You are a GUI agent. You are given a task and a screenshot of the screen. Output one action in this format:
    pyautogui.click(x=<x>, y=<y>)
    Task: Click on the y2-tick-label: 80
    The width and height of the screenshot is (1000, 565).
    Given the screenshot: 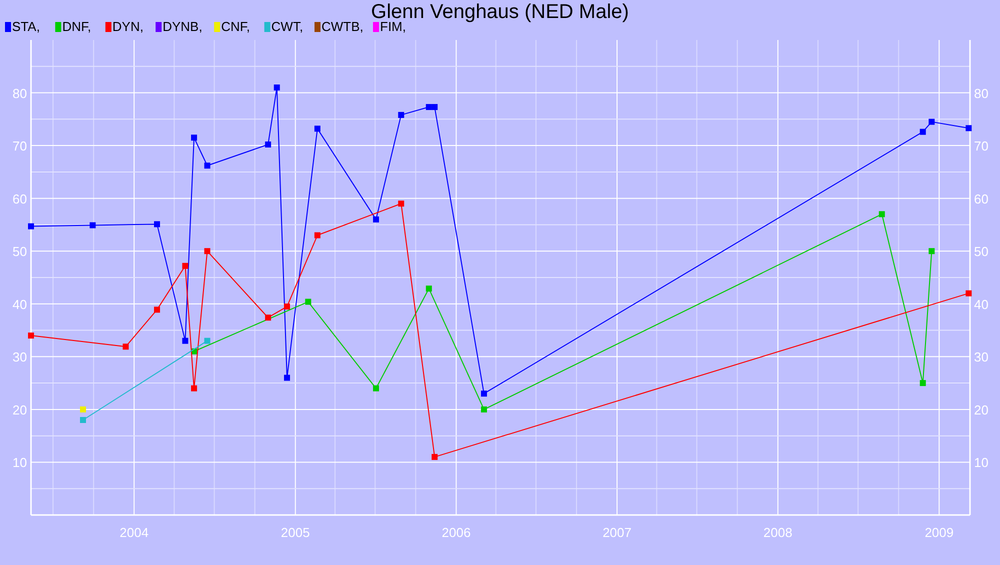 What is the action you would take?
    pyautogui.click(x=981, y=93)
    